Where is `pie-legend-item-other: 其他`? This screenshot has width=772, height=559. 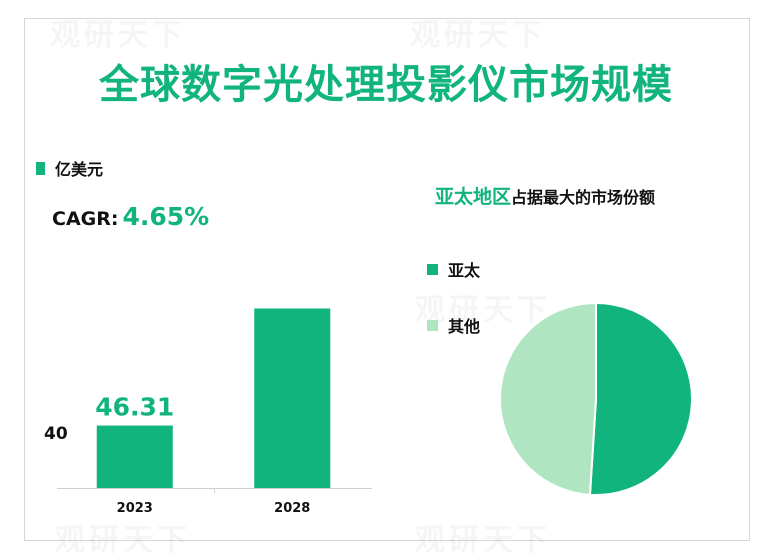 pie-legend-item-other: 其他 is located at coordinates (453, 325).